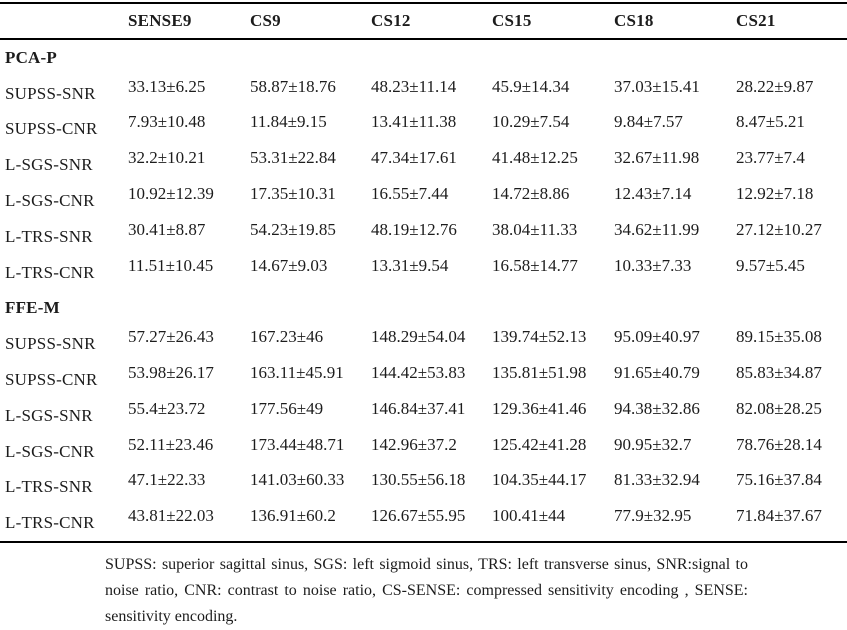 The height and width of the screenshot is (630, 847). I want to click on column-header: CS12, so click(426, 21).